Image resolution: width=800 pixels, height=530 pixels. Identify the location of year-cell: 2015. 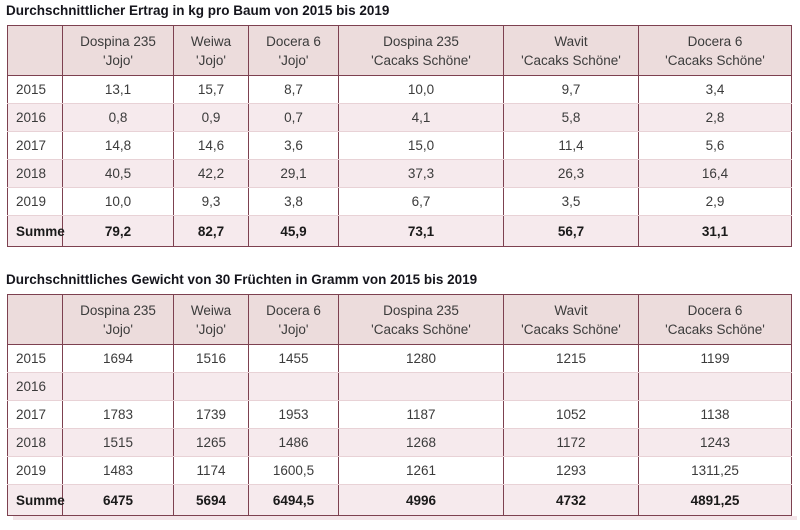
(35, 358).